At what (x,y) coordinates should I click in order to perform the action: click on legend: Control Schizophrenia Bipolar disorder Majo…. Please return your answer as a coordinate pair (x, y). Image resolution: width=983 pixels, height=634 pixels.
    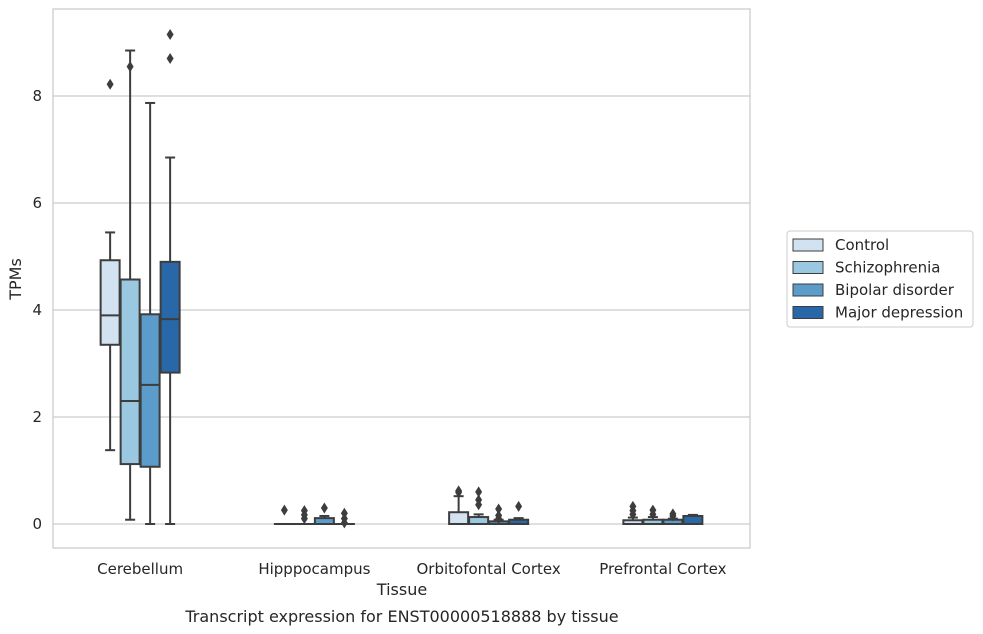
    Looking at the image, I should click on (880, 279).